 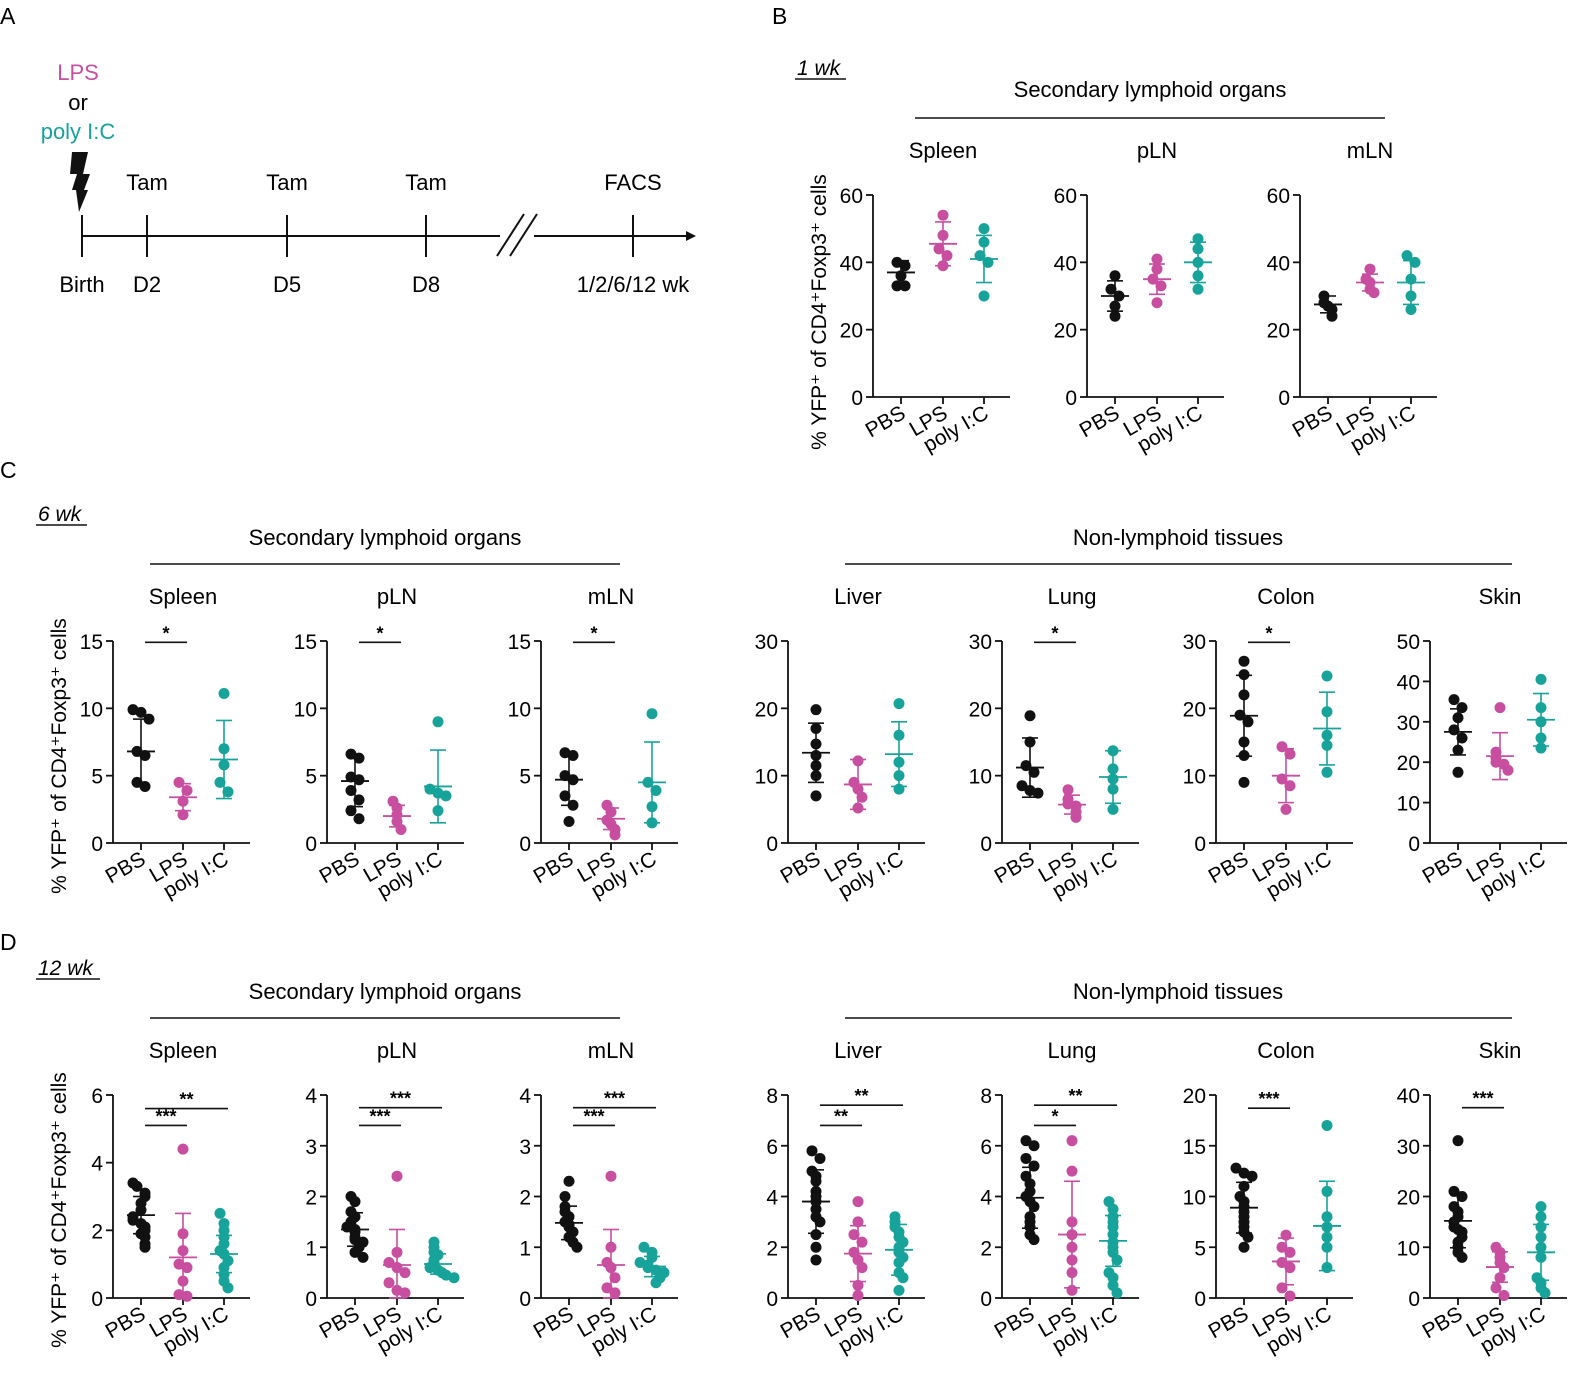 What do you see at coordinates (1285, 596) in the screenshot?
I see `chart-title: Colon` at bounding box center [1285, 596].